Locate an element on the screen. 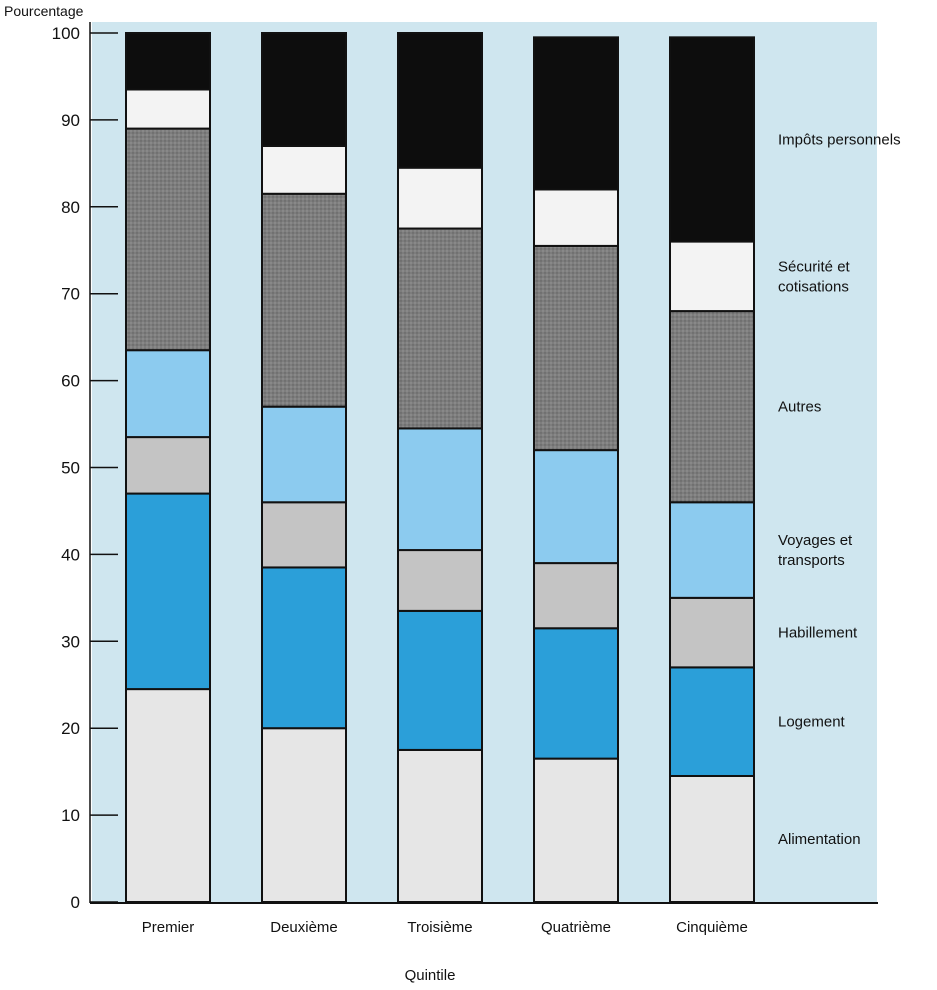 The width and height of the screenshot is (937, 990). legend-label: Autres is located at coordinates (799, 407).